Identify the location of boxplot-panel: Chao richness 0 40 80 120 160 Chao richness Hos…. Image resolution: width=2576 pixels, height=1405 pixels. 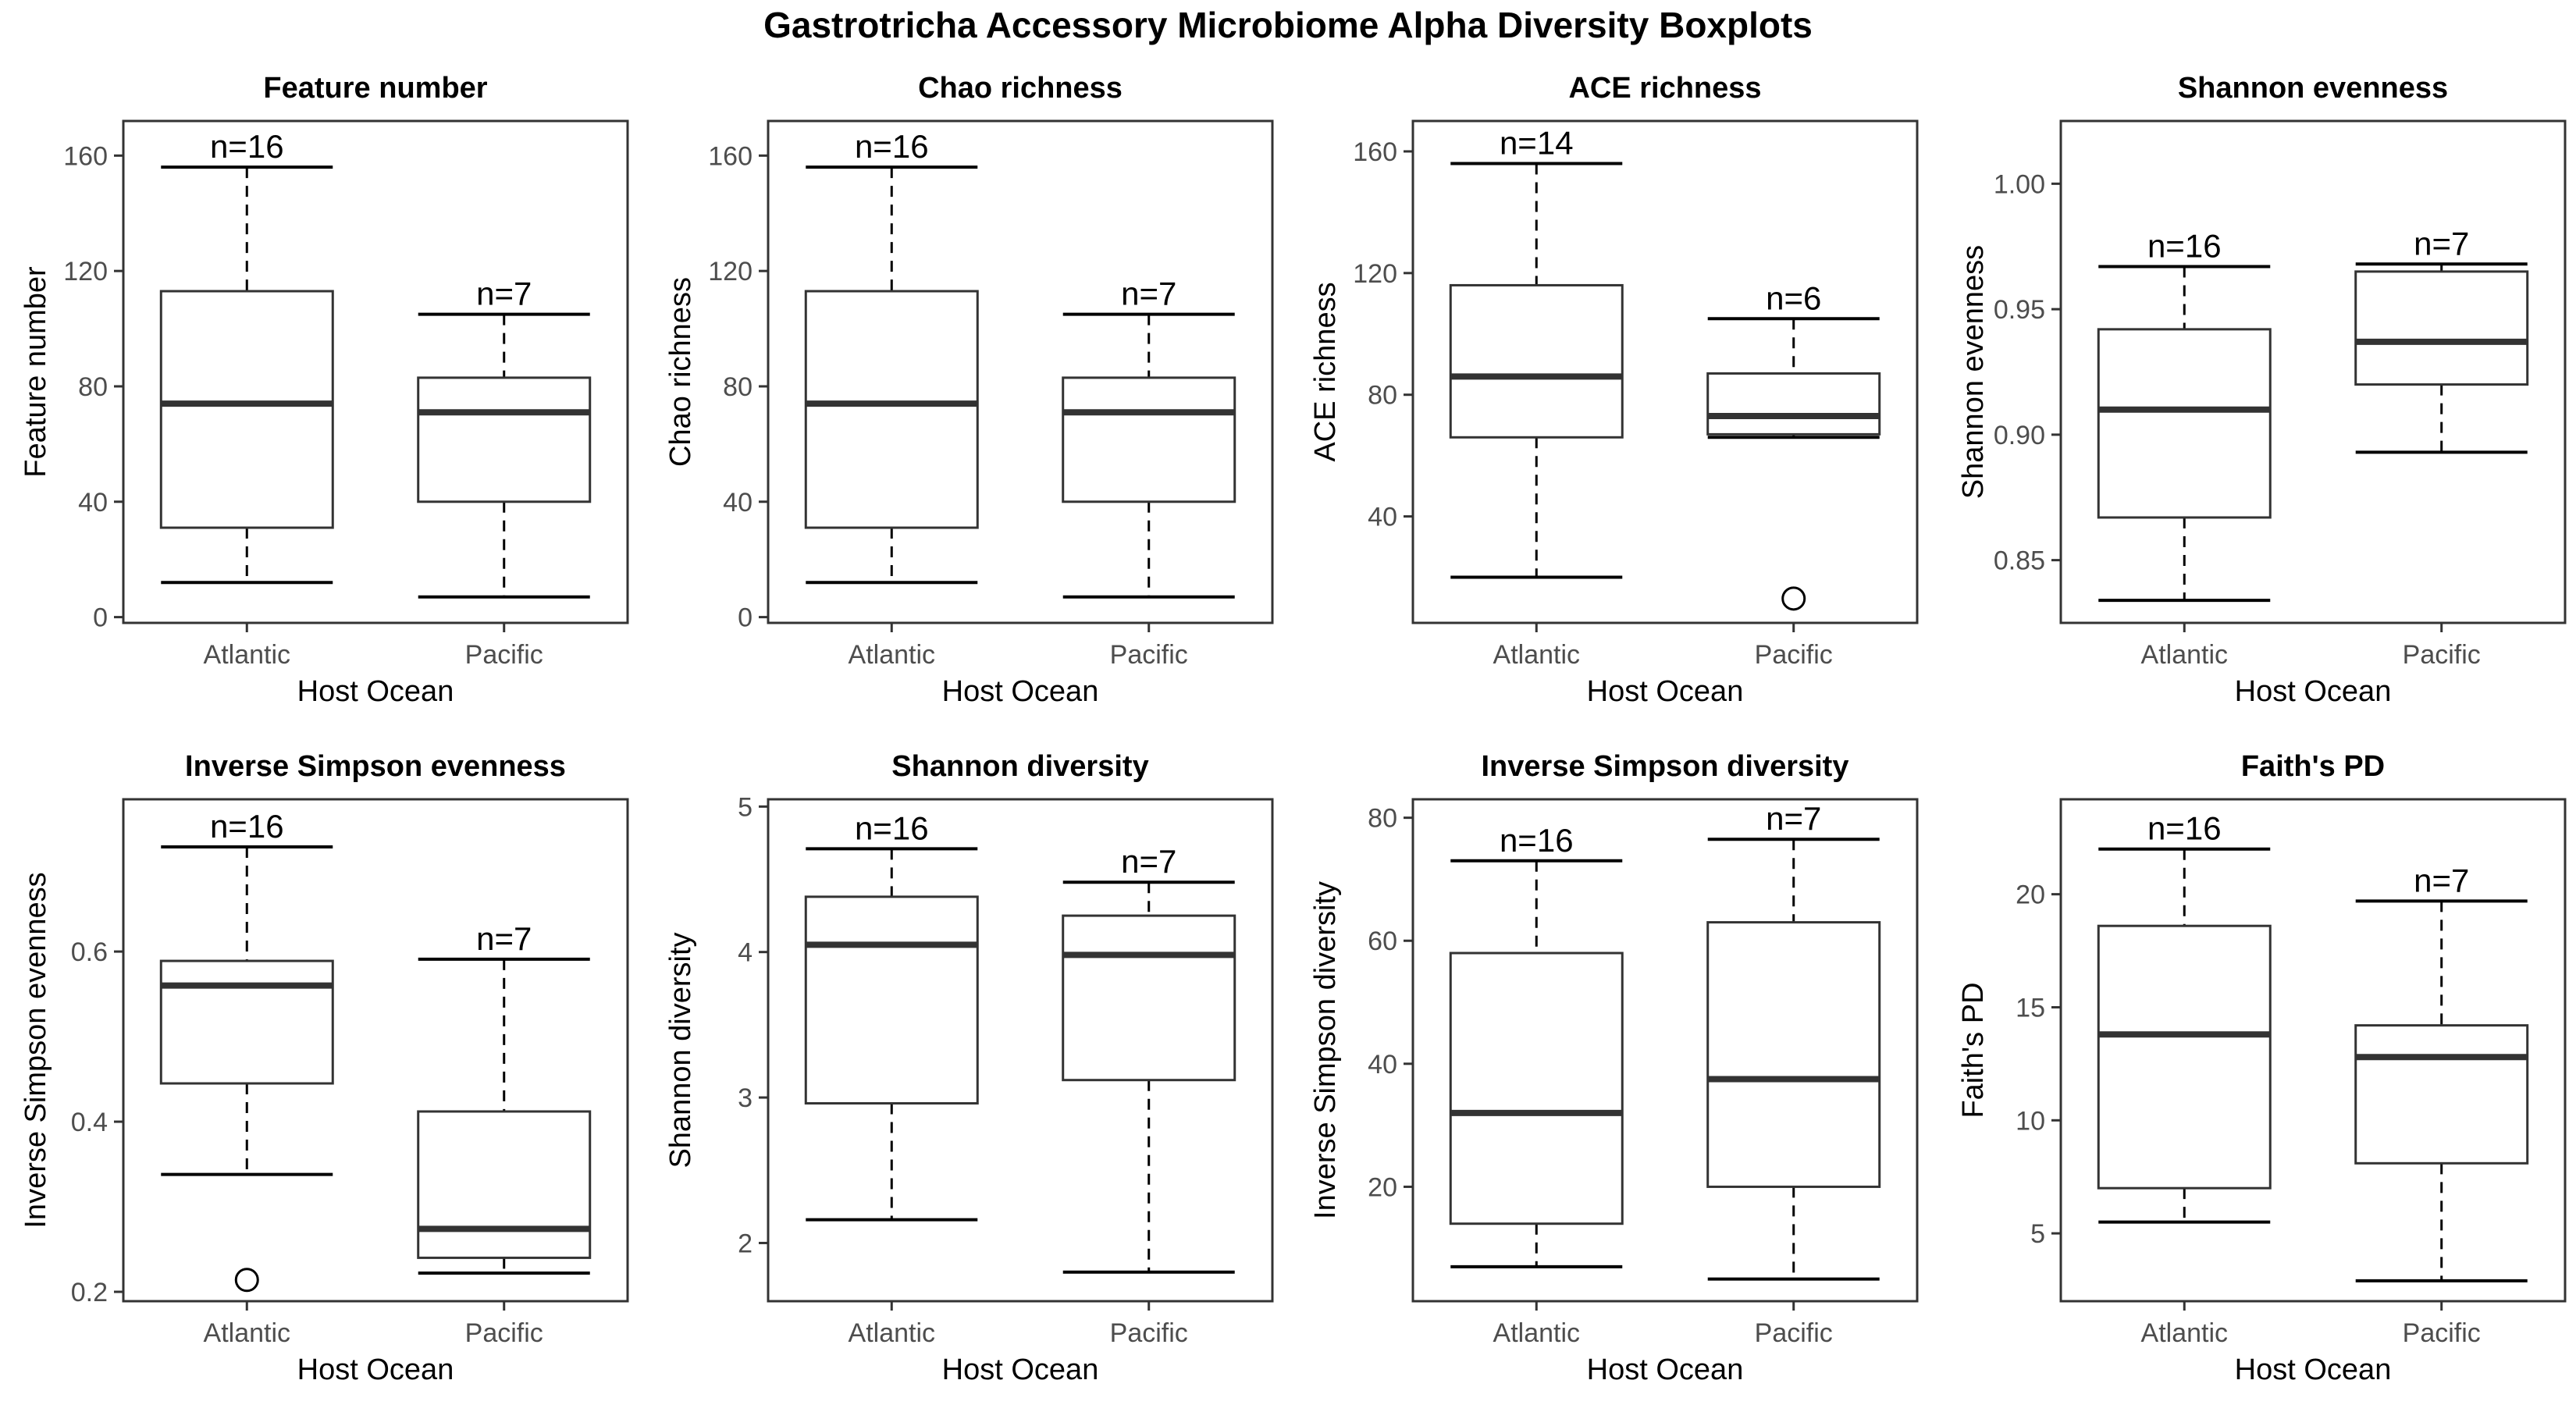
(969, 390).